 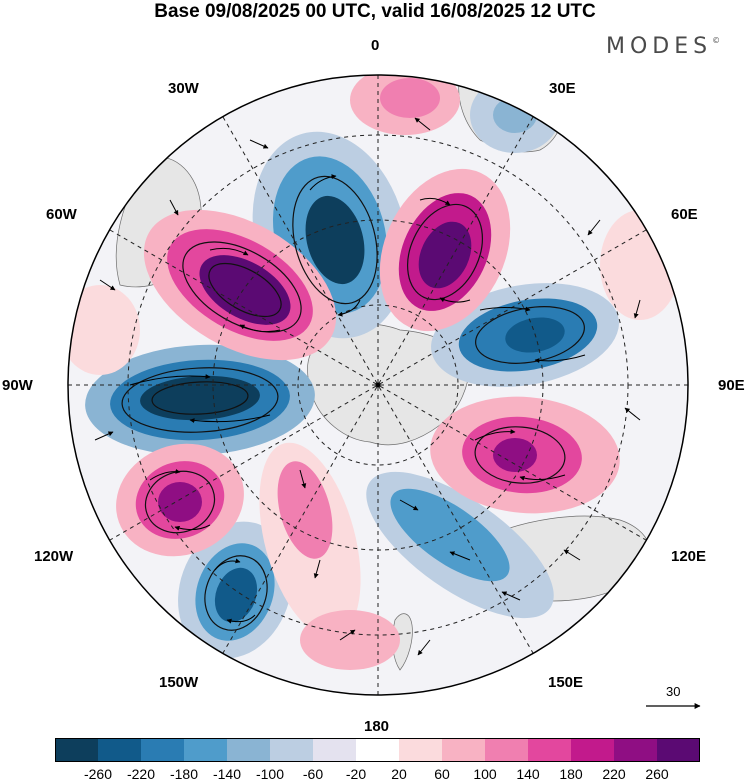 What do you see at coordinates (445, 255) in the screenshot?
I see `high-center-15e-core` at bounding box center [445, 255].